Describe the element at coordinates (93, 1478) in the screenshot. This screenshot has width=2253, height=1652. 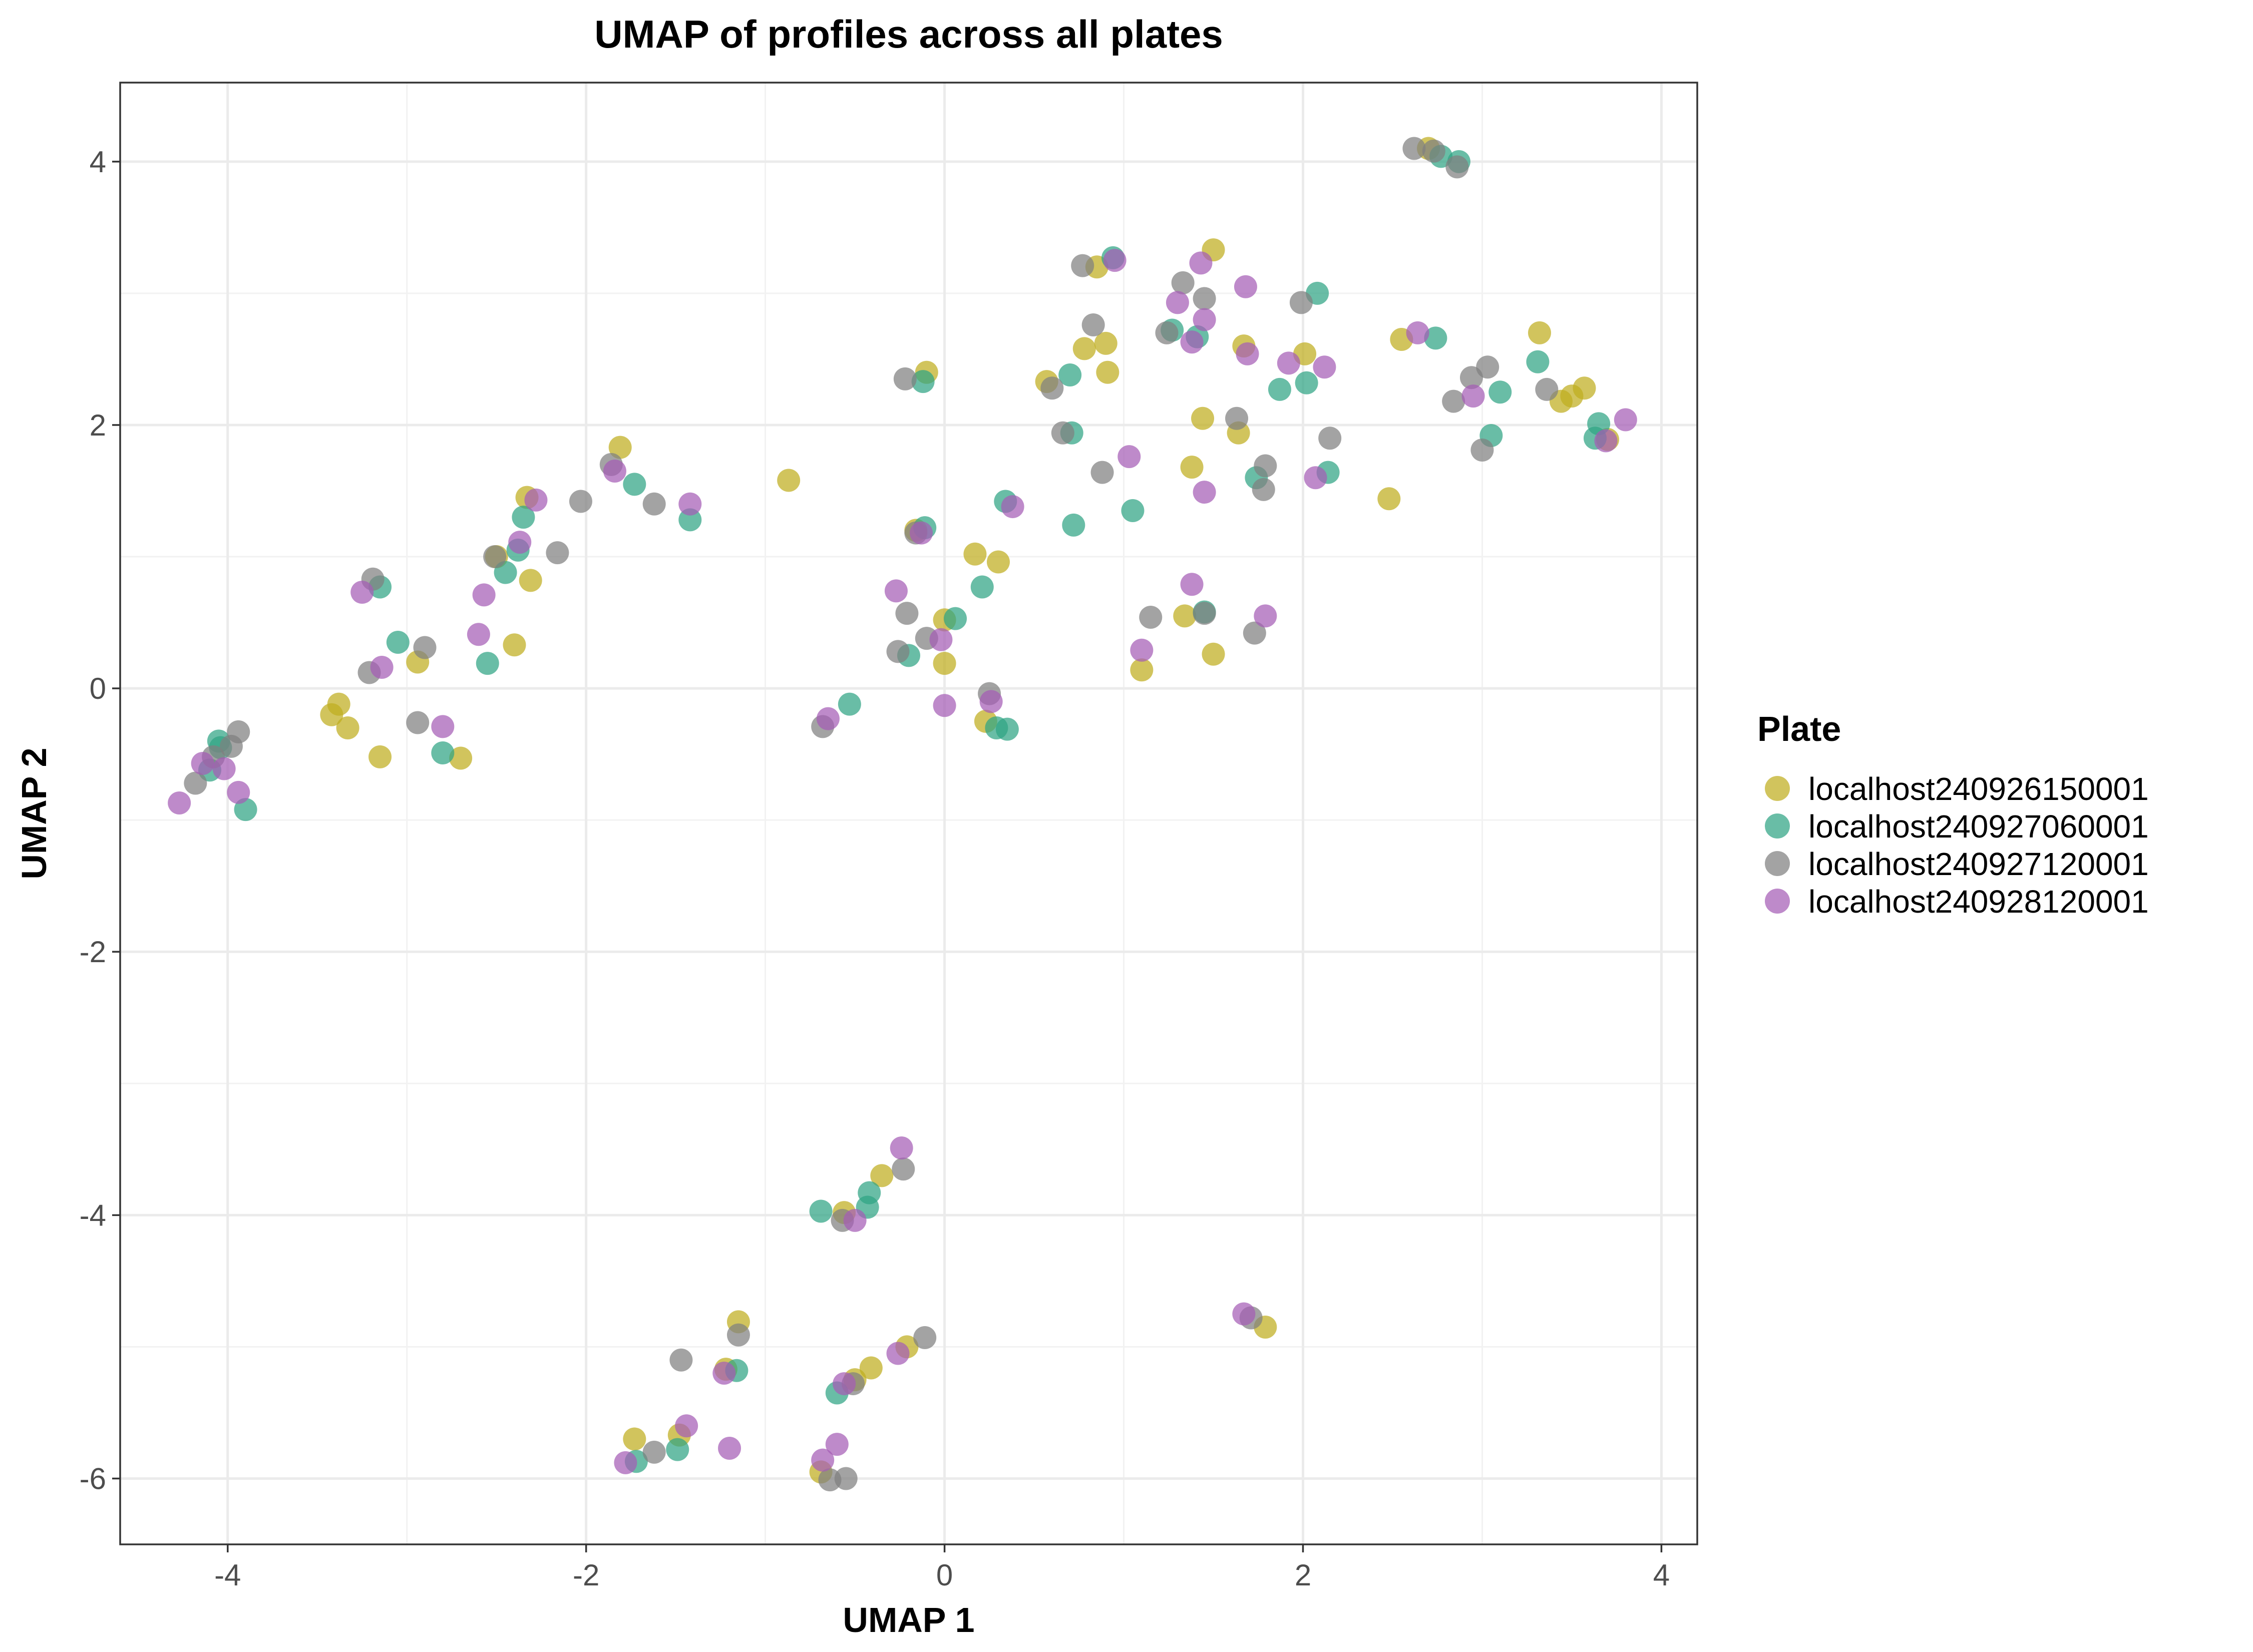
I see `y-tick-label: -6` at that location.